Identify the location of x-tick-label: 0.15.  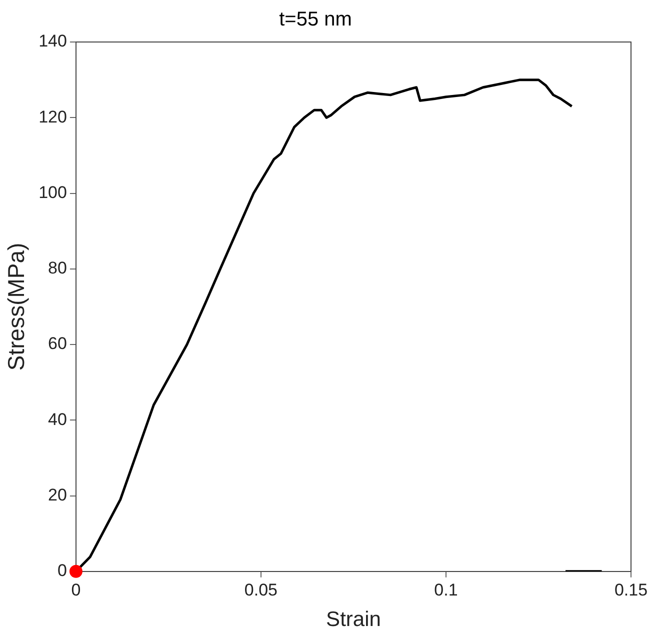
(631, 590).